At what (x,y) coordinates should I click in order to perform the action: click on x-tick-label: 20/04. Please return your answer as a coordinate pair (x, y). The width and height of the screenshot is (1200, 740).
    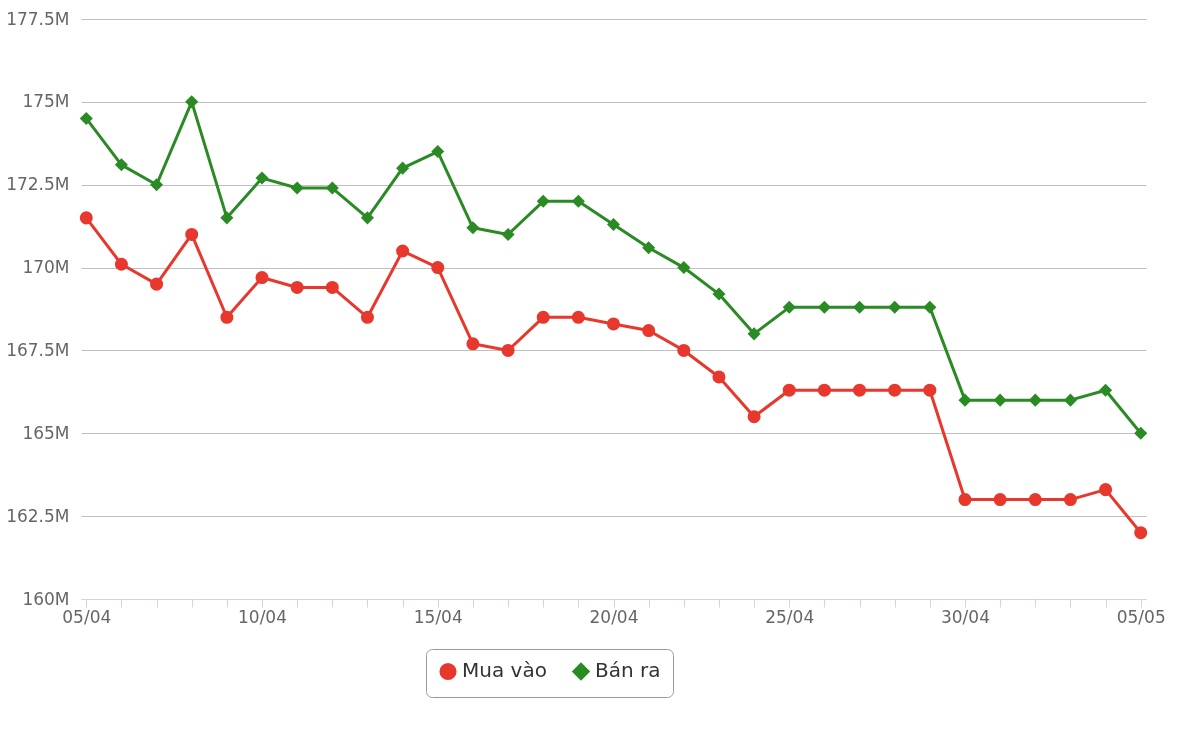
    Looking at the image, I should click on (614, 616).